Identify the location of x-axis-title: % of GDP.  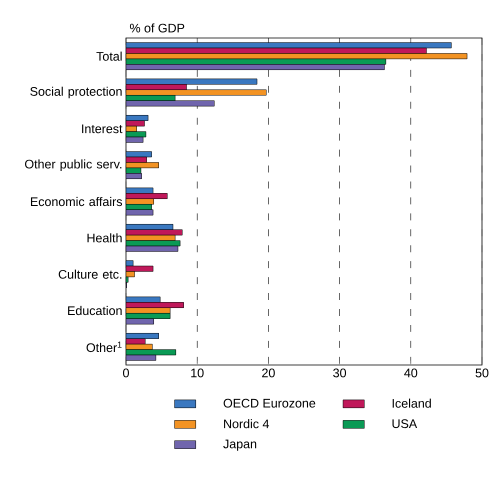
(157, 27).